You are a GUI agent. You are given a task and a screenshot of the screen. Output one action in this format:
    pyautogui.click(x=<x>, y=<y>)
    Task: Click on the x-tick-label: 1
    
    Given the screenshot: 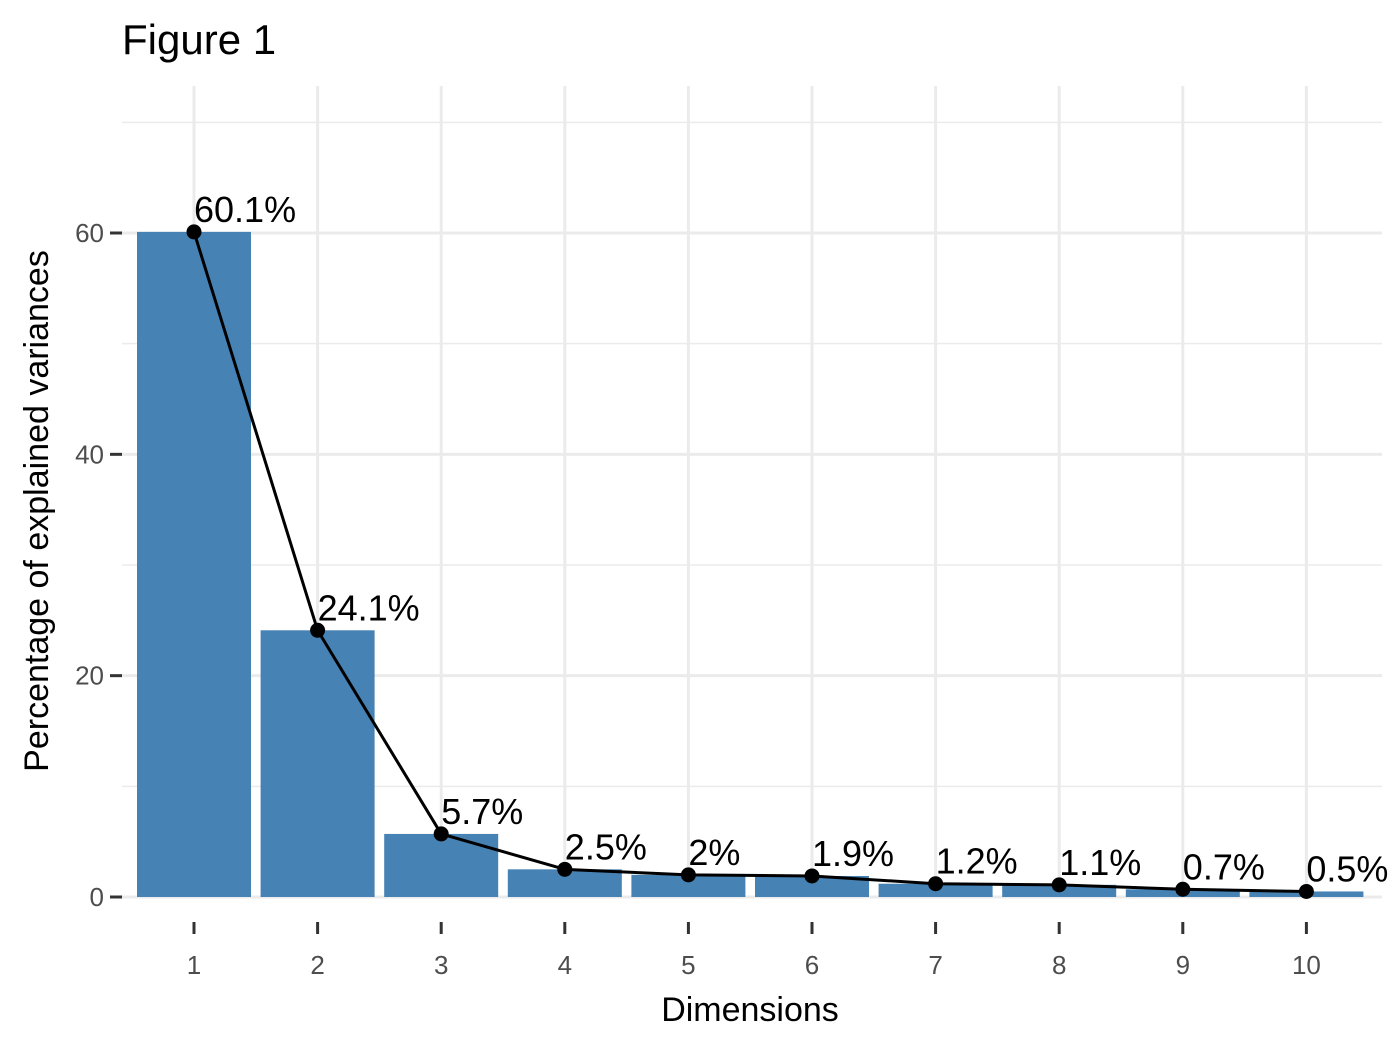 What is the action you would take?
    pyautogui.click(x=194, y=965)
    